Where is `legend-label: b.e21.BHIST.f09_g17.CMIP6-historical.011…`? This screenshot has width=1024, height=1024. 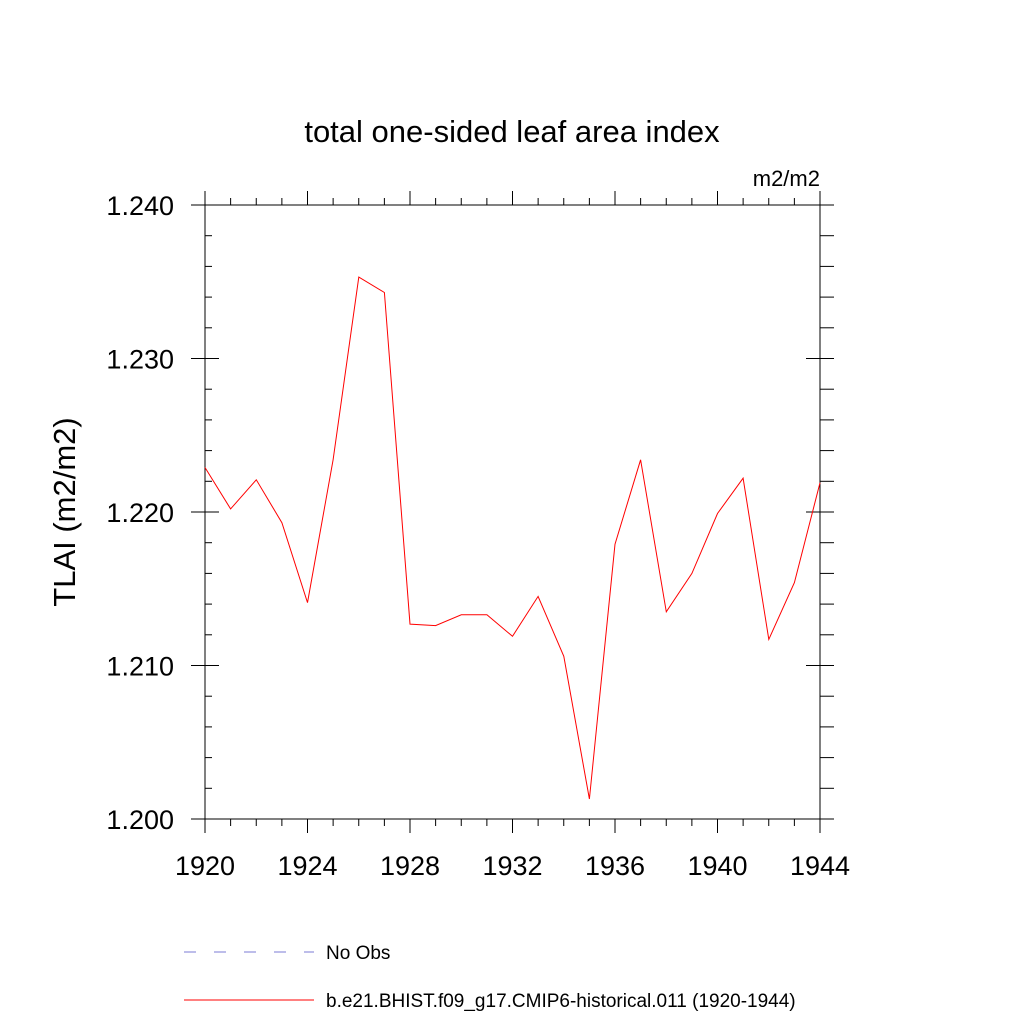
legend-label: b.e21.BHIST.f09_g17.CMIP6-historical.011… is located at coordinates (561, 1001).